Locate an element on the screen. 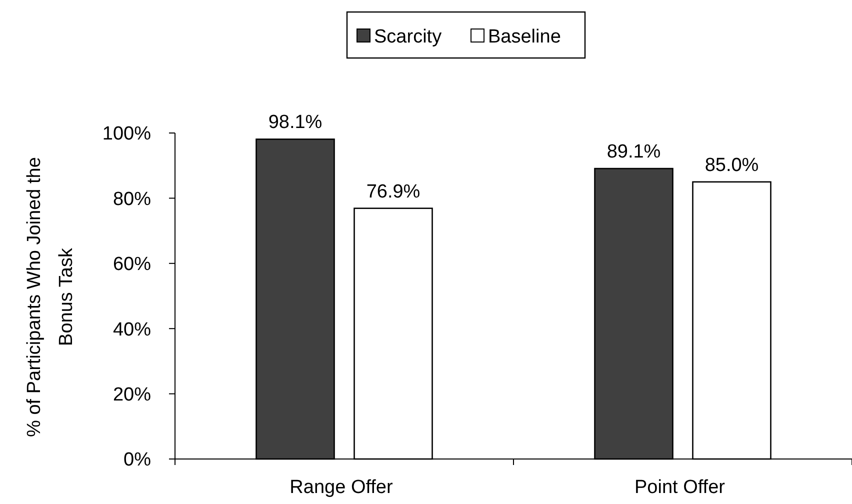 The width and height of the screenshot is (852, 504). data-label: 85.0% is located at coordinates (731, 165).